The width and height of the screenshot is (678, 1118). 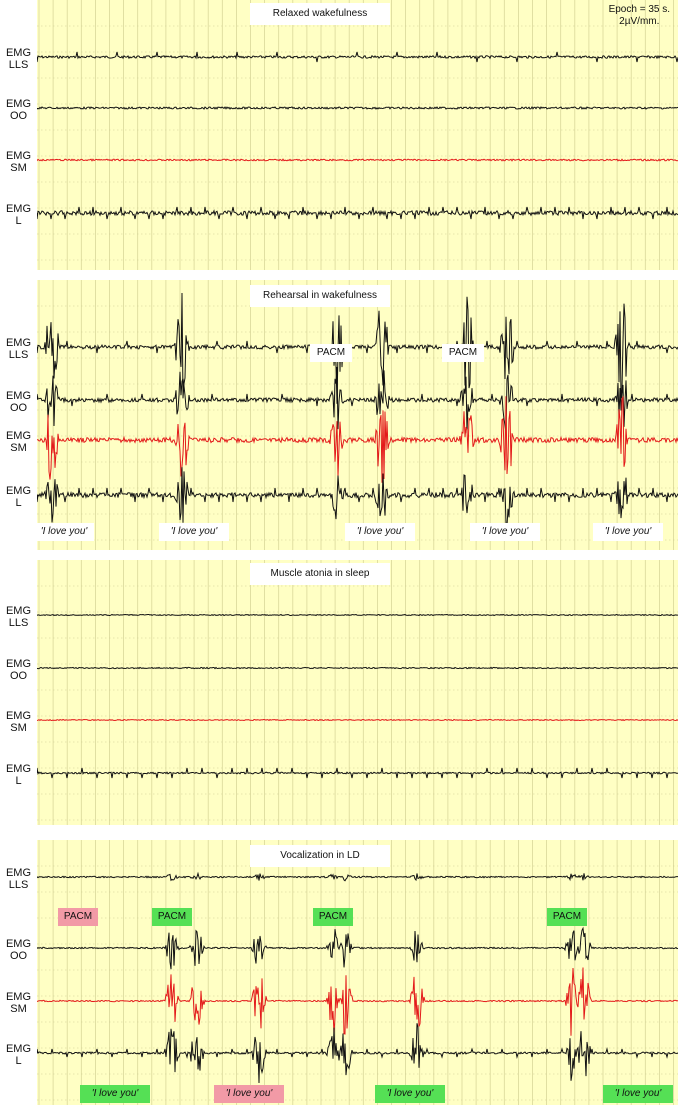 I want to click on epoch-scale-label: Epoch = 35 s. 2µV/mm., so click(x=639, y=16).